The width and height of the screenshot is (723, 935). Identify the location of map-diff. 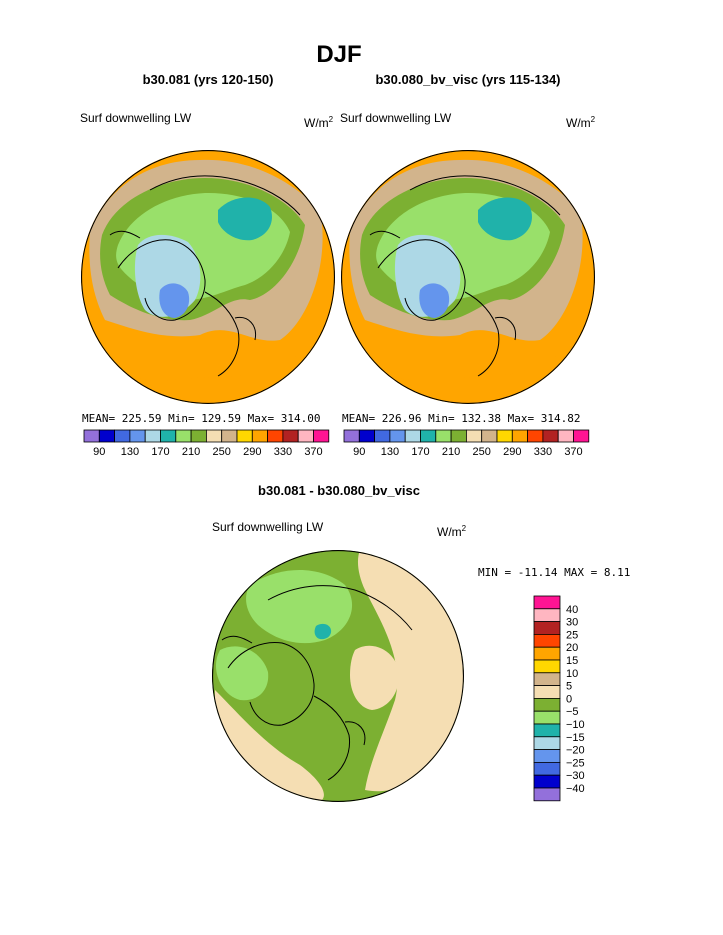
(338, 676).